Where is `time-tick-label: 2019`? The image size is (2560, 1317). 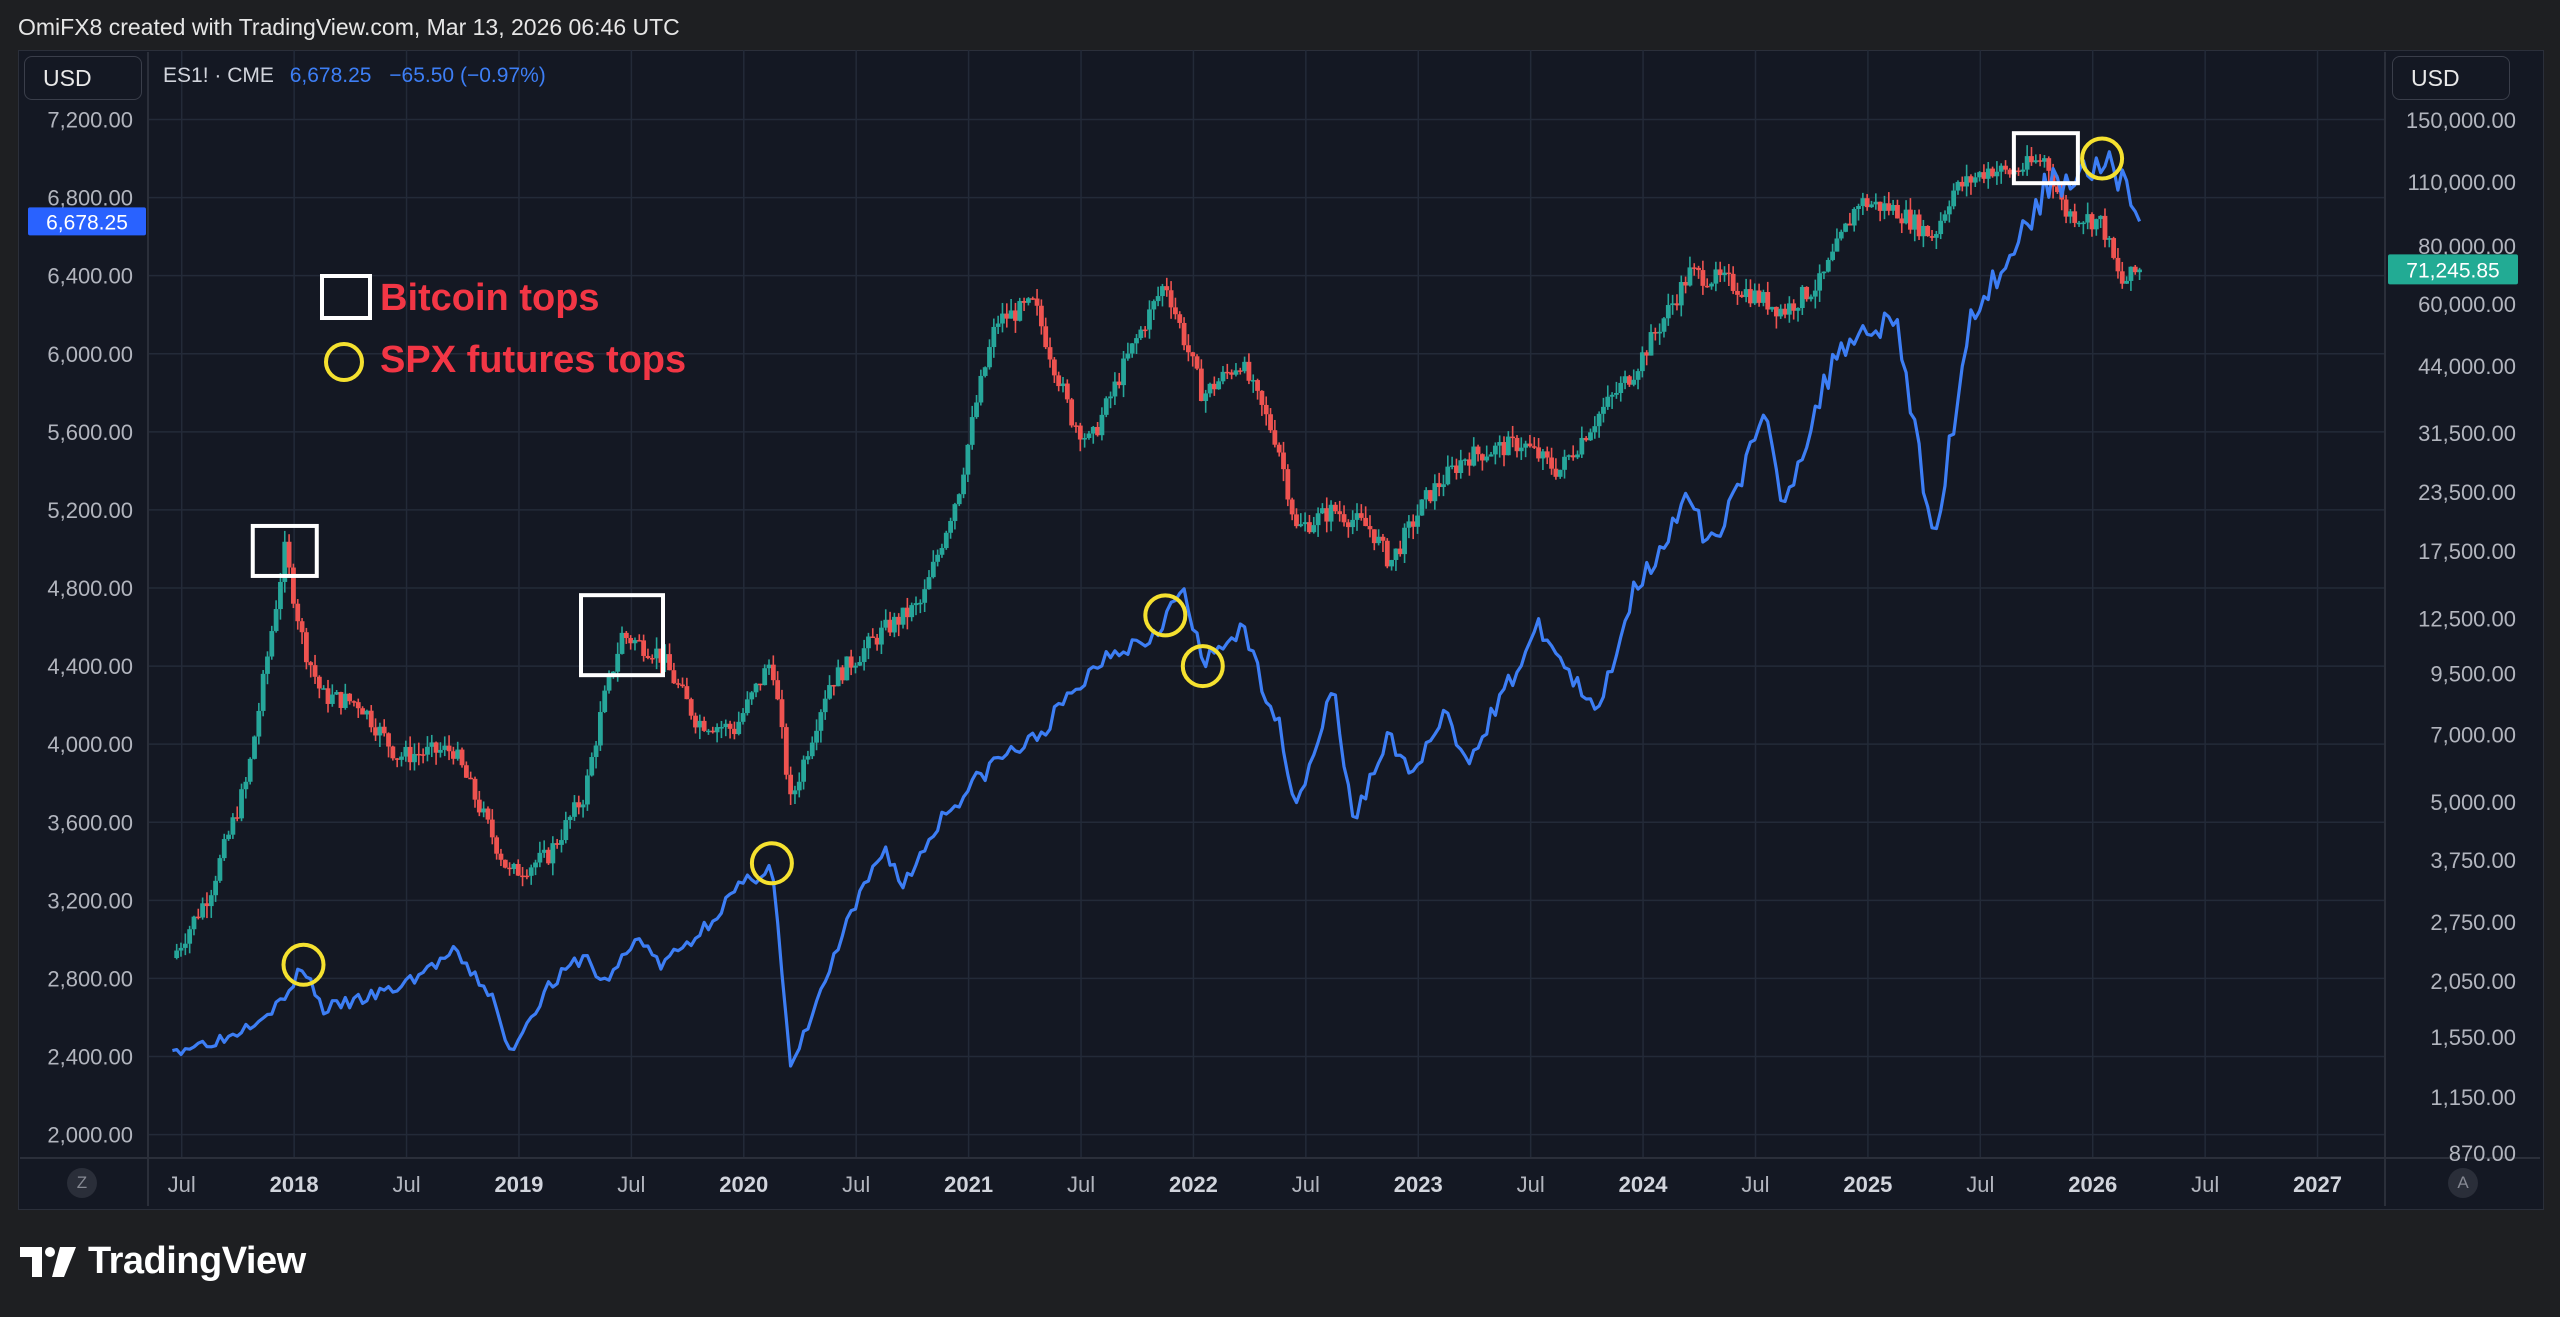
time-tick-label: 2019 is located at coordinates (518, 1184).